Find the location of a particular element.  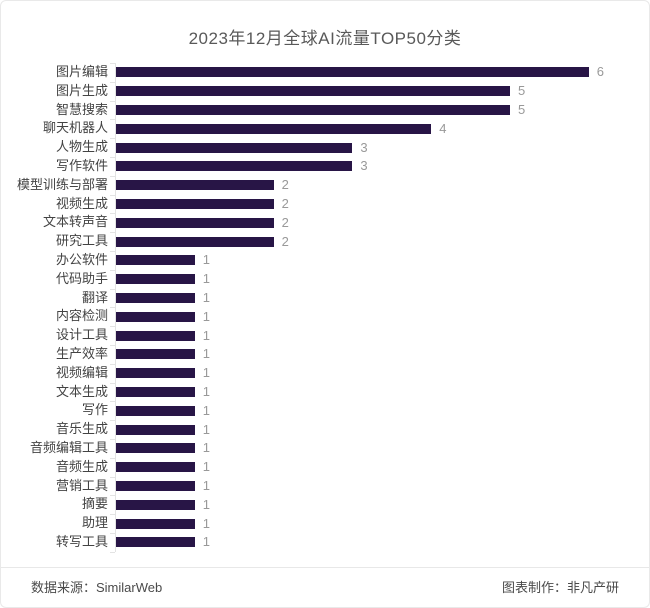

value-label: 6 is located at coordinates (600, 72).